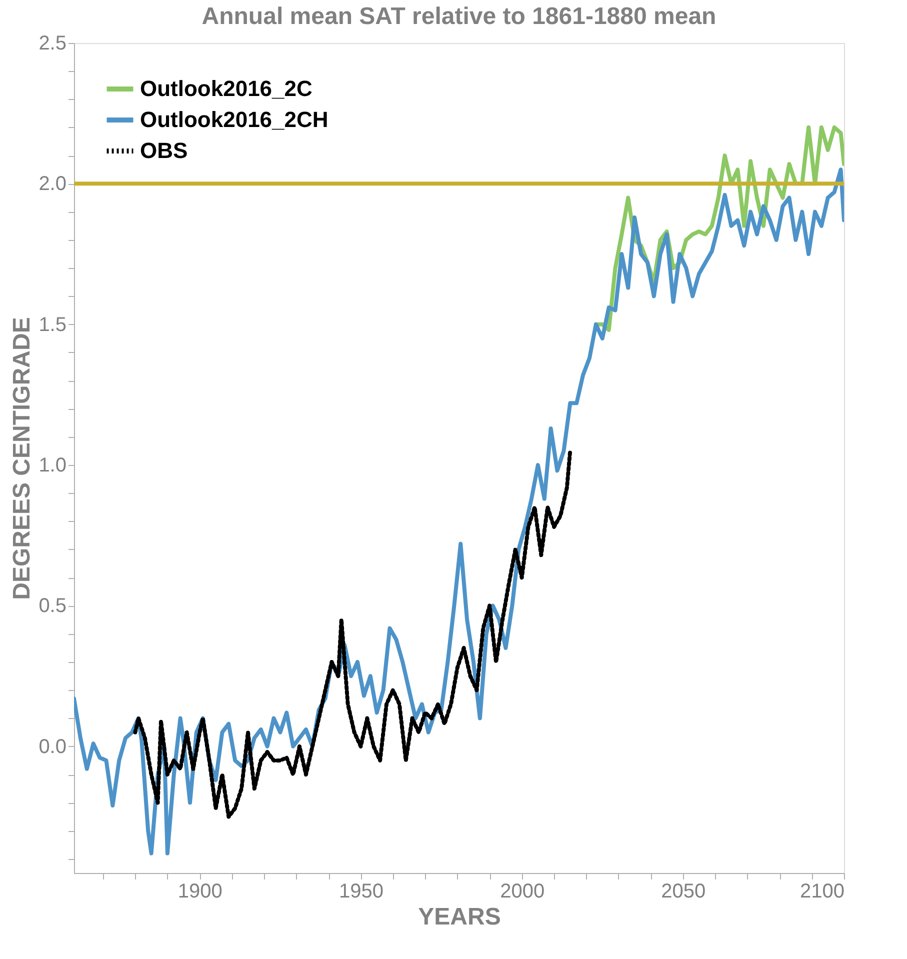 Image resolution: width=907 pixels, height=959 pixels. I want to click on legend-label: OBS, so click(164, 150).